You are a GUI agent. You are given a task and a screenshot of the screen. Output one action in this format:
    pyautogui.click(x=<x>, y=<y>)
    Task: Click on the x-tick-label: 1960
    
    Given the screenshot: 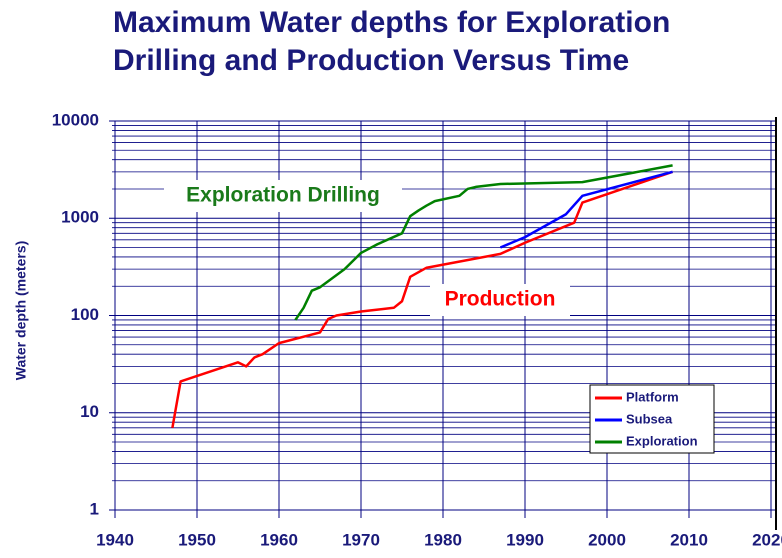 What is the action you would take?
    pyautogui.click(x=279, y=539)
    